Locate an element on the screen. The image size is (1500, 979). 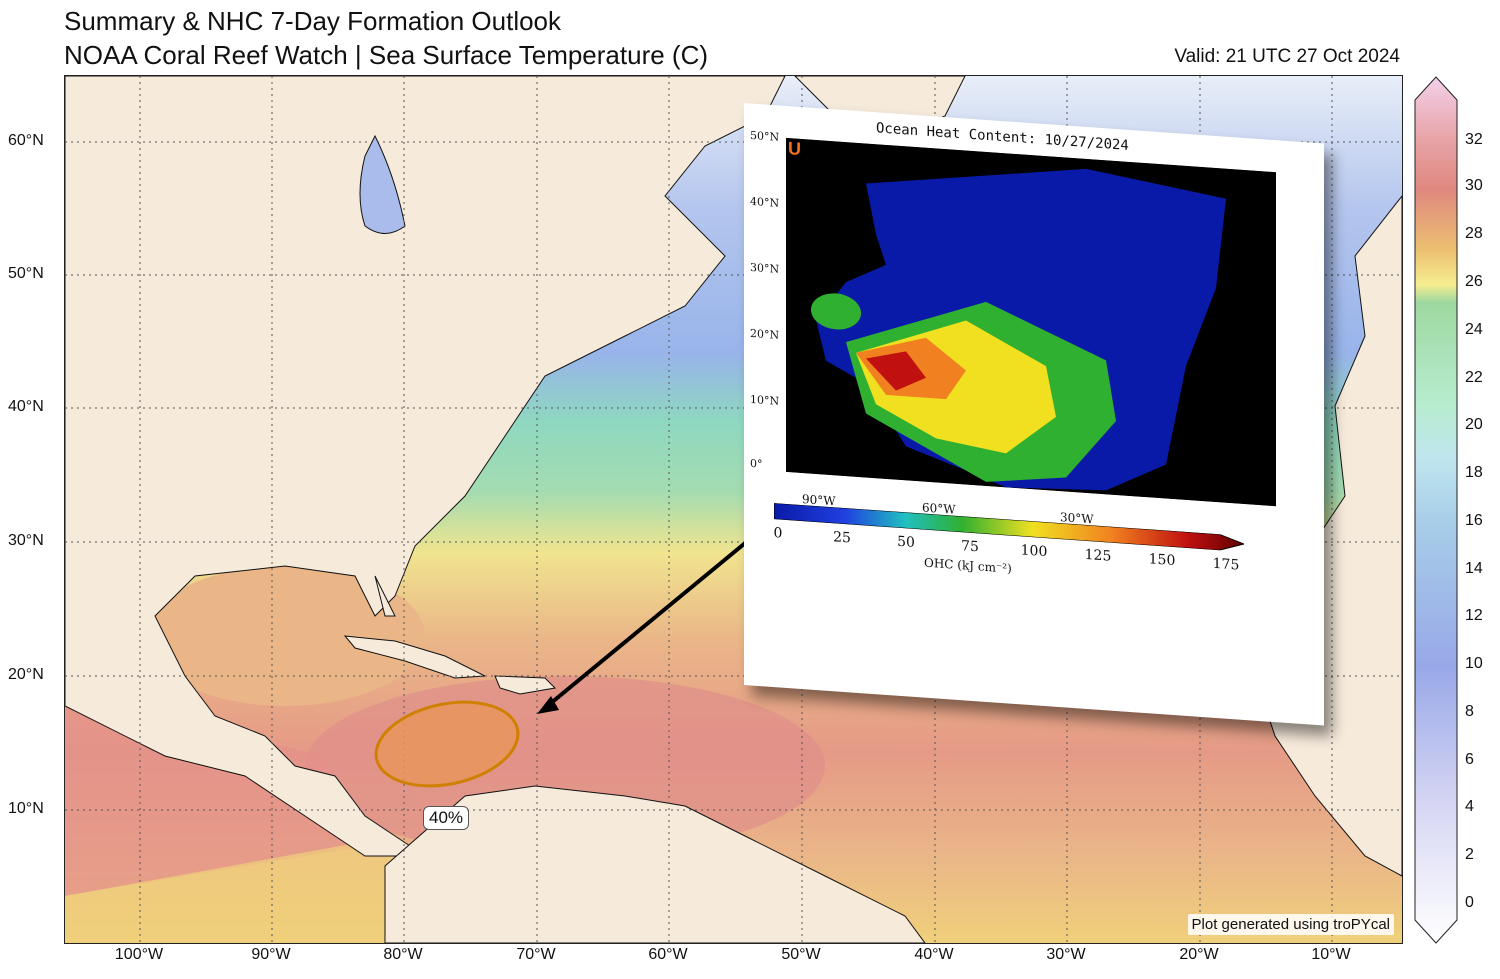
cbar-tick: 8 is located at coordinates (1469, 711).